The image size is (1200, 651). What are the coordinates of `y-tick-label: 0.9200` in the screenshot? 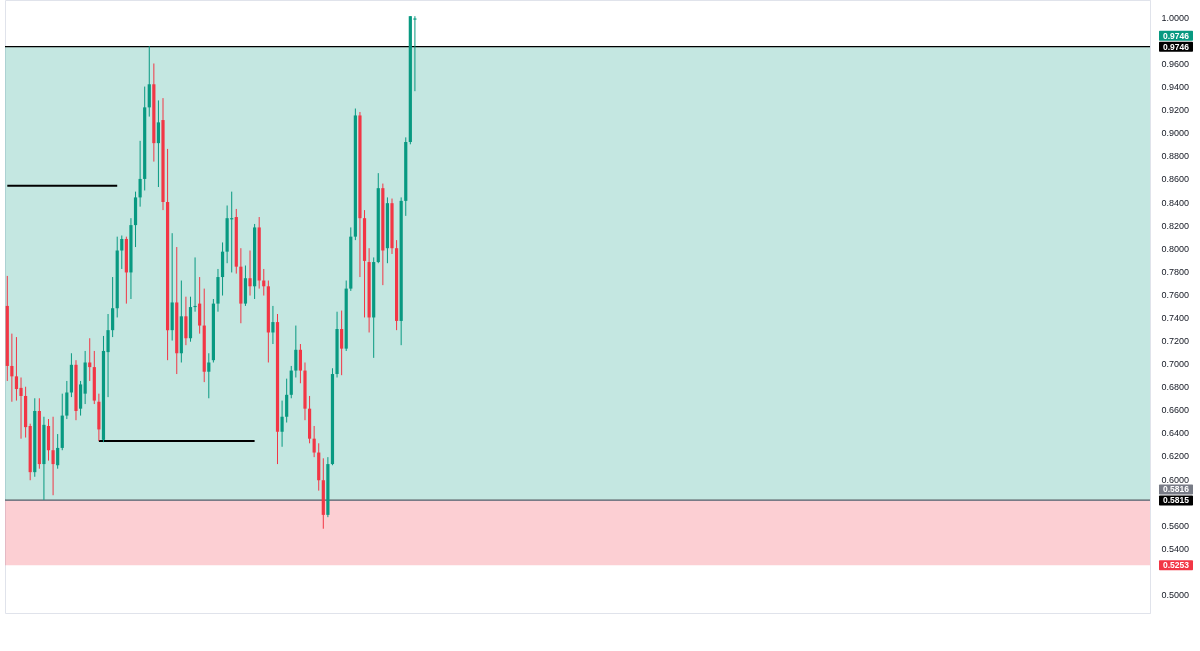 It's located at (1175, 110).